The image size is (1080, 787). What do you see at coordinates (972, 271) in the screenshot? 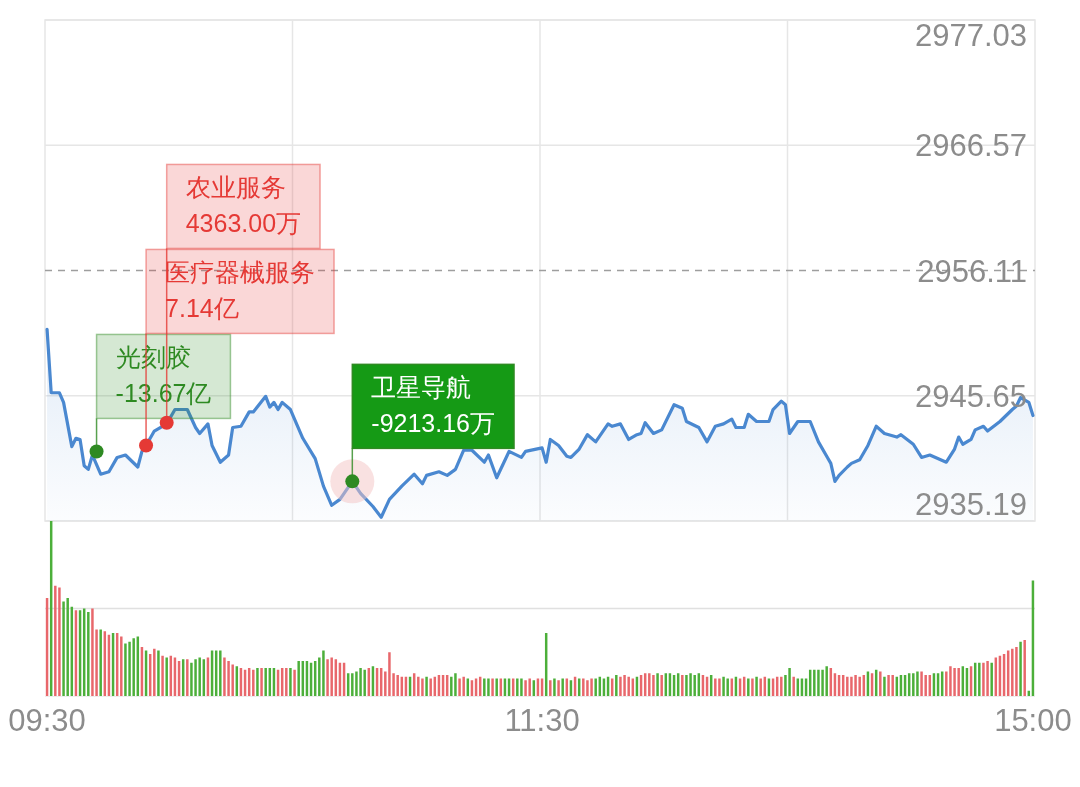
I see `y-tick-label: 2956.11` at bounding box center [972, 271].